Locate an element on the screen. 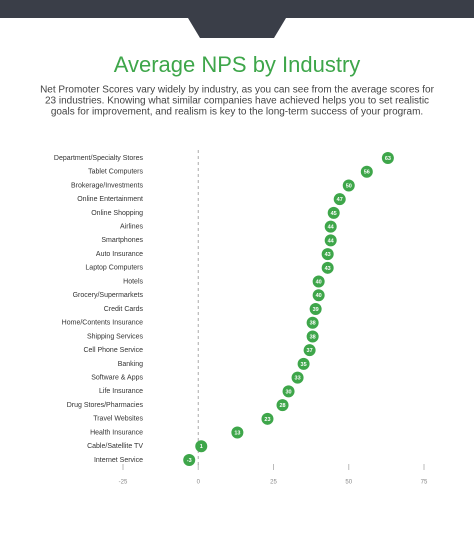 This screenshot has width=474, height=551. y-tick-label: Banking is located at coordinates (130, 364).